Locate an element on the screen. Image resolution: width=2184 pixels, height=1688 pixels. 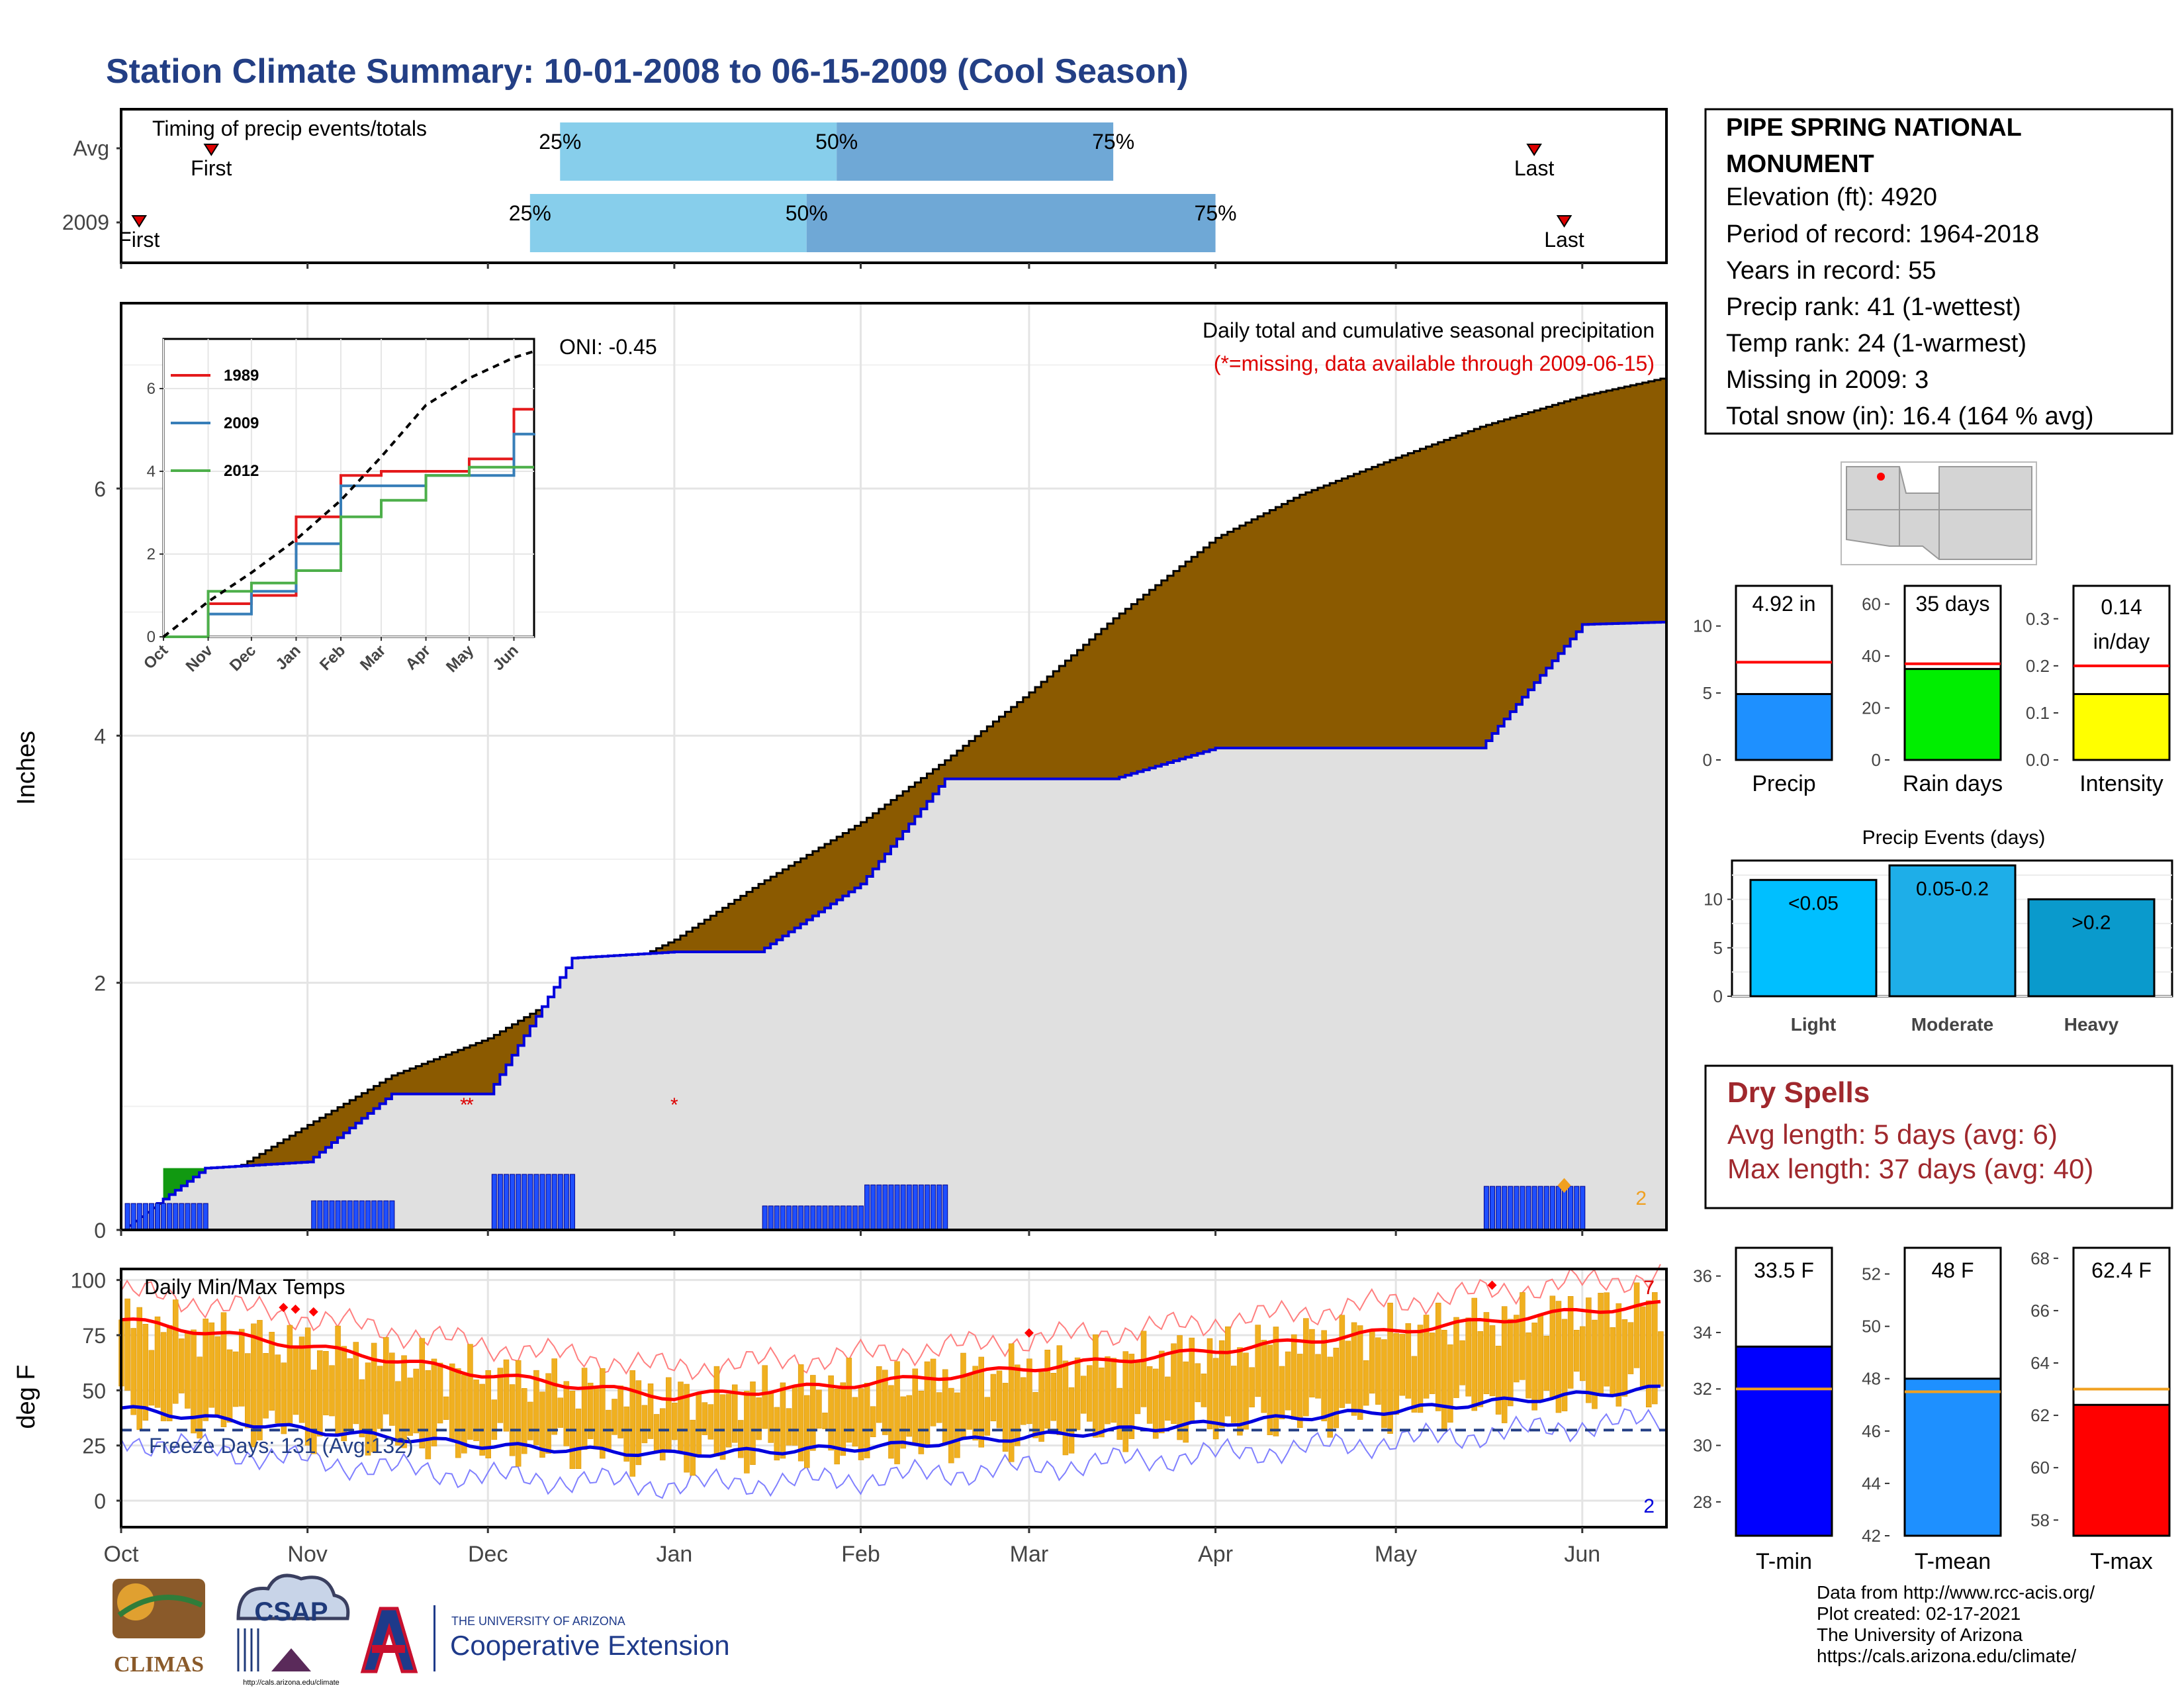
temp-chart-tmean: 42 44 46 48 50 52 48 F T-mean is located at coordinates (1932, 1410).